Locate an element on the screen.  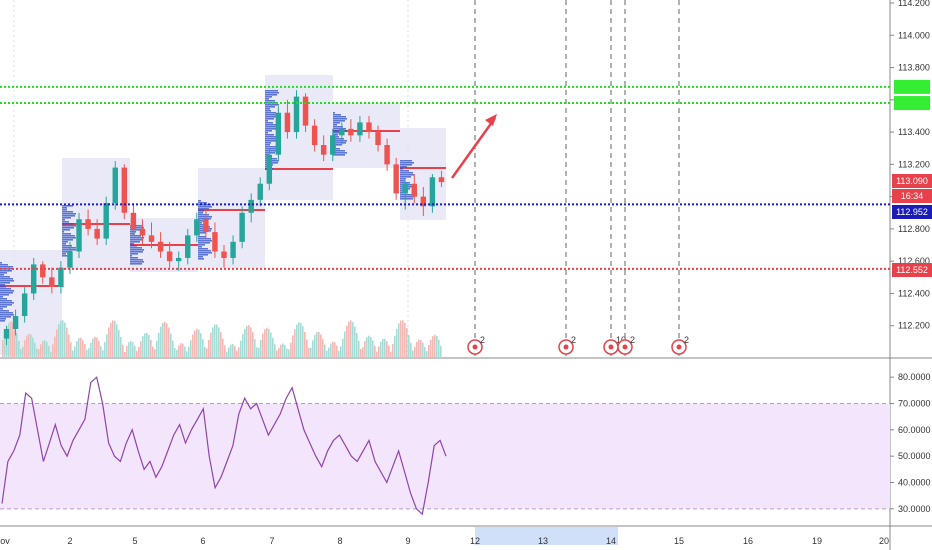
price-tag-bg is located at coordinates (912, 270).